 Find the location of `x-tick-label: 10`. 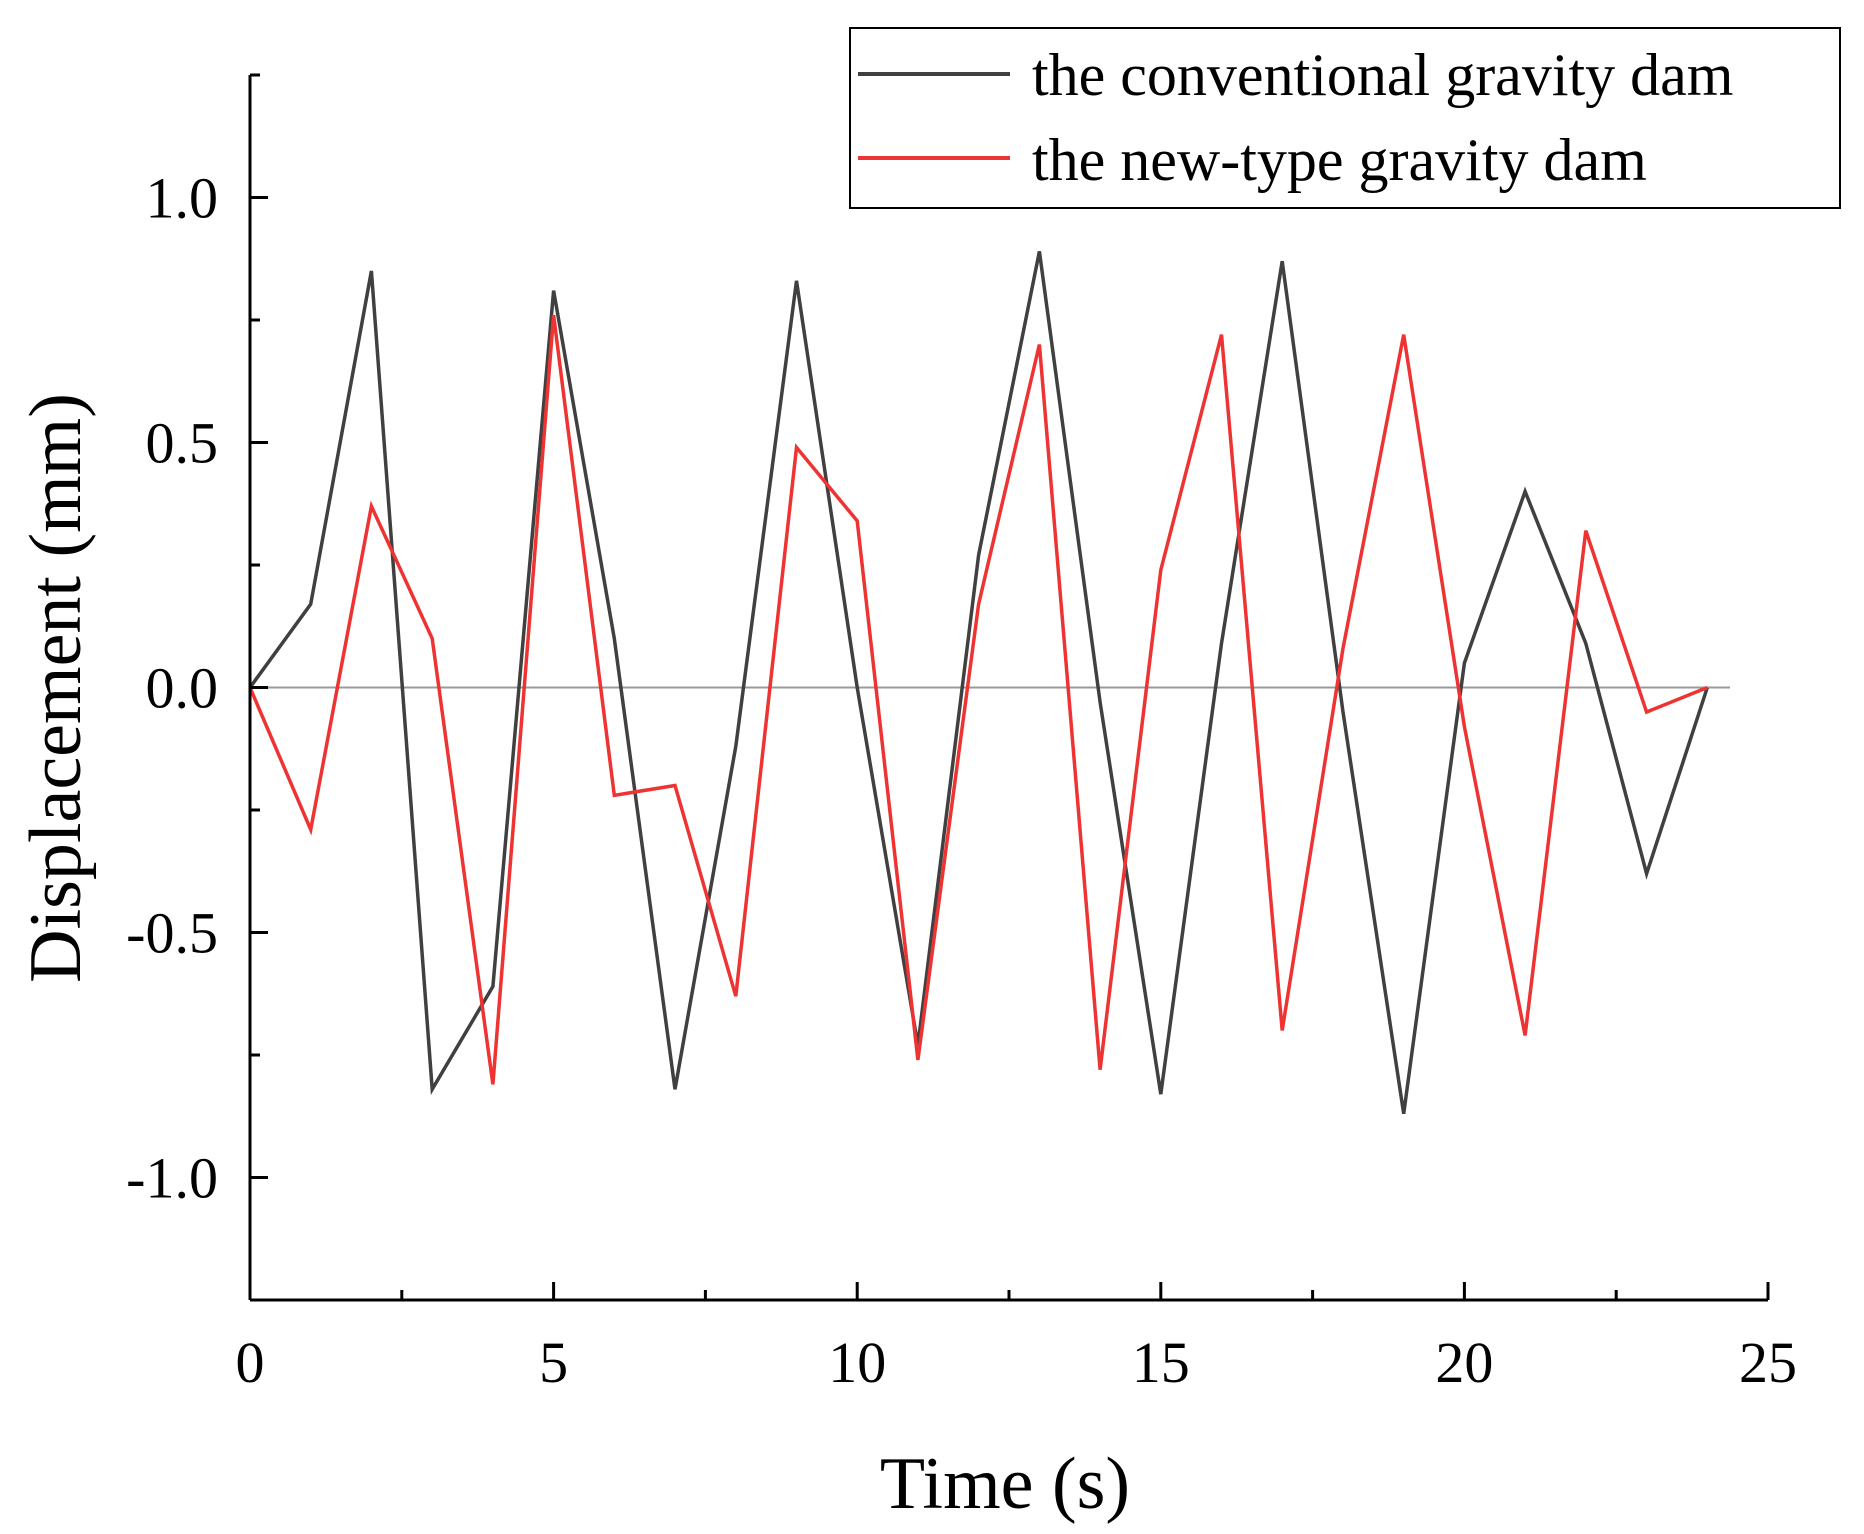

x-tick-label: 10 is located at coordinates (857, 1362).